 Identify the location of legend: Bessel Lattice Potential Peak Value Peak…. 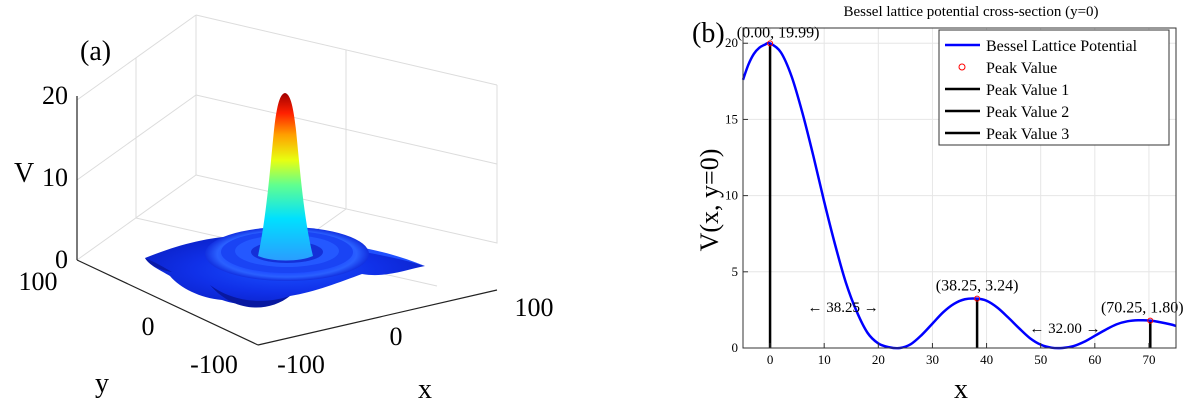
(1054, 87).